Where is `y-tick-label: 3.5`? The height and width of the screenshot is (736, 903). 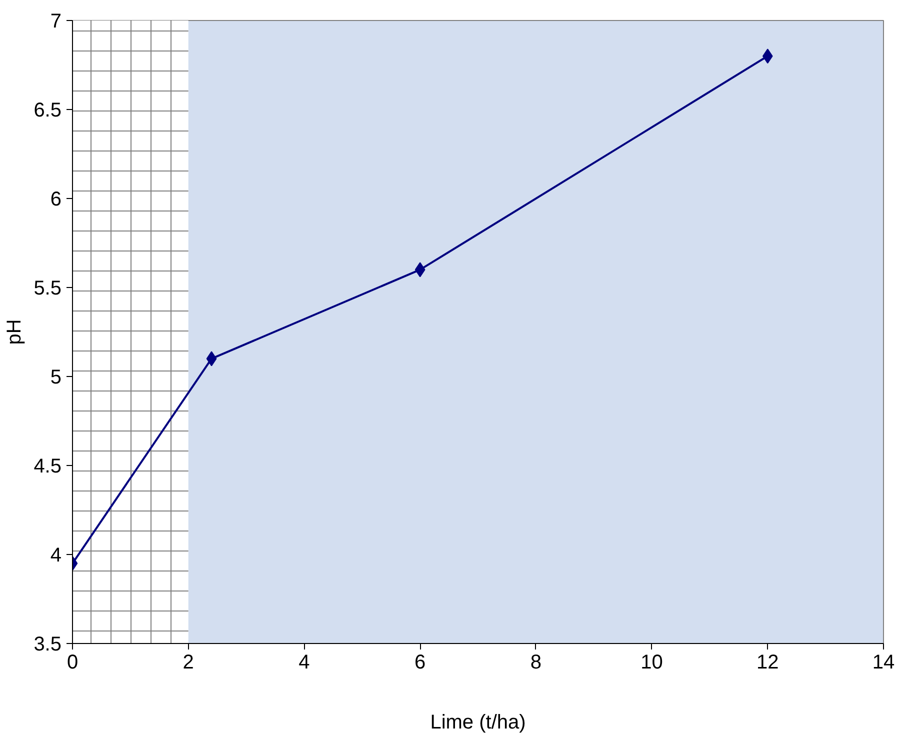
y-tick-label: 3.5 is located at coordinates (48, 645).